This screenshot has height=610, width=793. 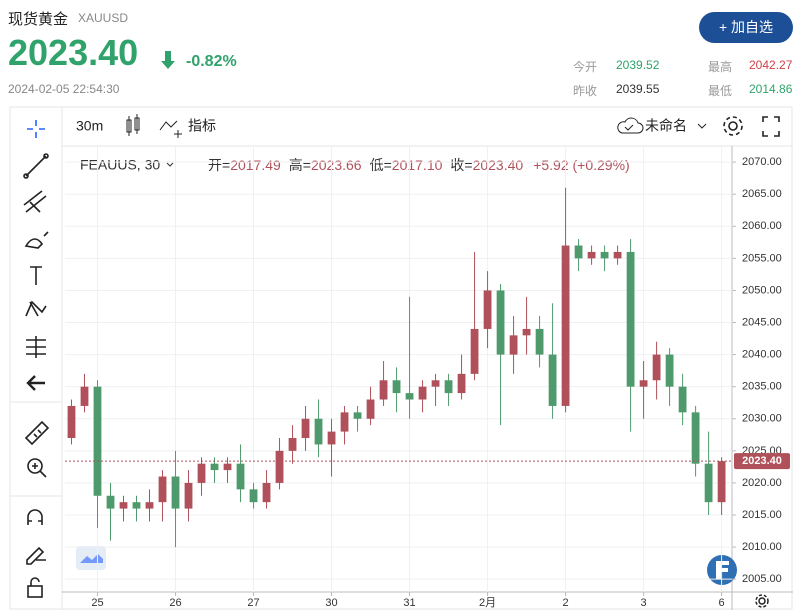 I want to click on stat-label: 最高, so click(x=720, y=67).